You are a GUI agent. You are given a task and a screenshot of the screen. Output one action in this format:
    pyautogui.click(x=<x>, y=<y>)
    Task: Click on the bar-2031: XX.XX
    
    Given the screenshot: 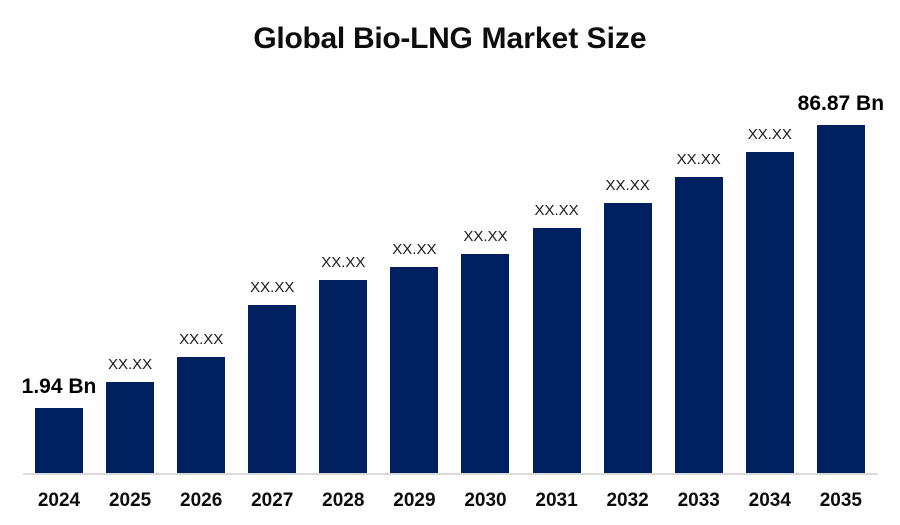 What is the action you would take?
    pyautogui.click(x=556, y=338)
    